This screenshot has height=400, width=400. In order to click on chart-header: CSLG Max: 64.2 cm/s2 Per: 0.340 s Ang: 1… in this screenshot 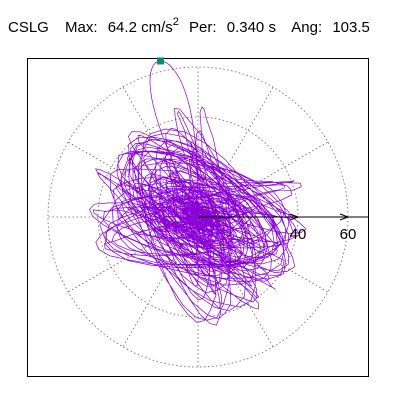, I will do `click(204, 26)`.